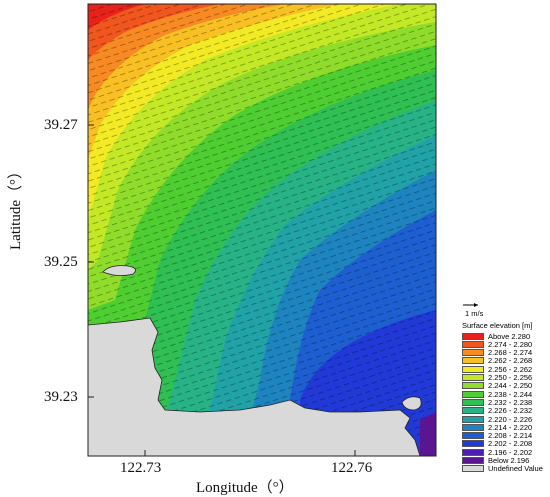  I want to click on legend-entry: 2.256 - 2.262, so click(497, 369).